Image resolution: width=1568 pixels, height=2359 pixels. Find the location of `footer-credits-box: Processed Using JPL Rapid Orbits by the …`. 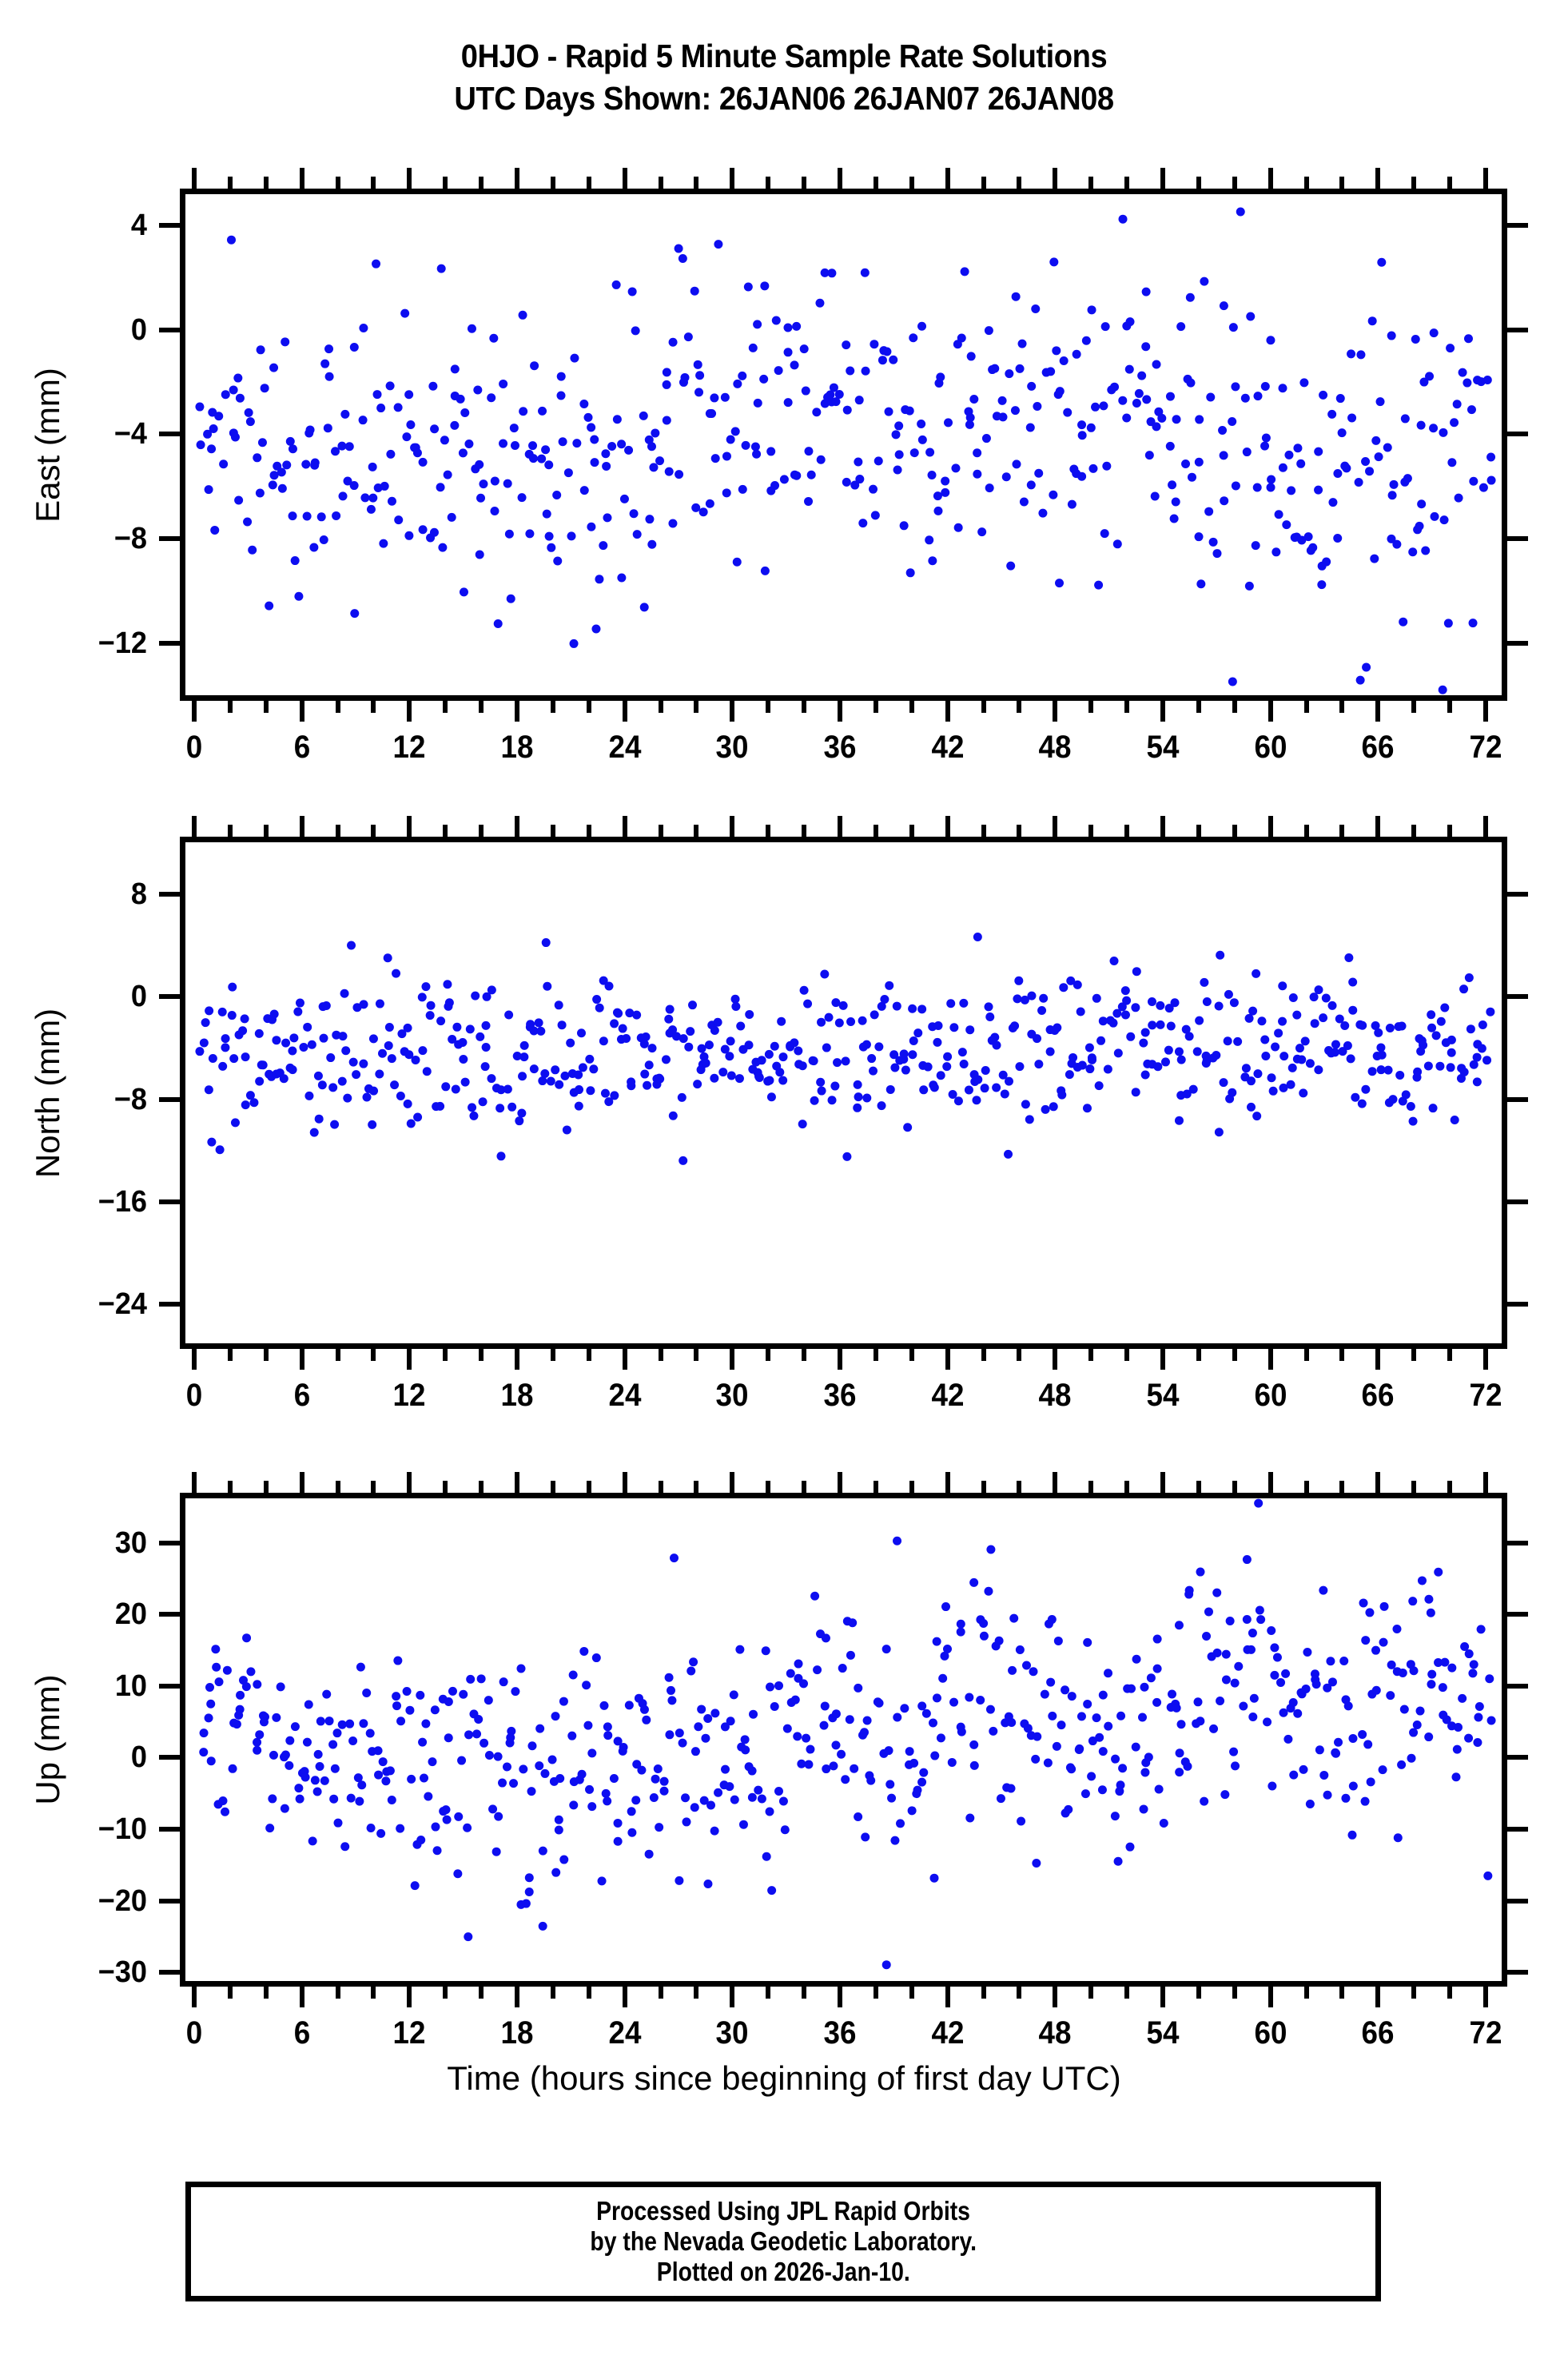

footer-credits-box: Processed Using JPL Rapid Orbits by the … is located at coordinates (783, 2241).